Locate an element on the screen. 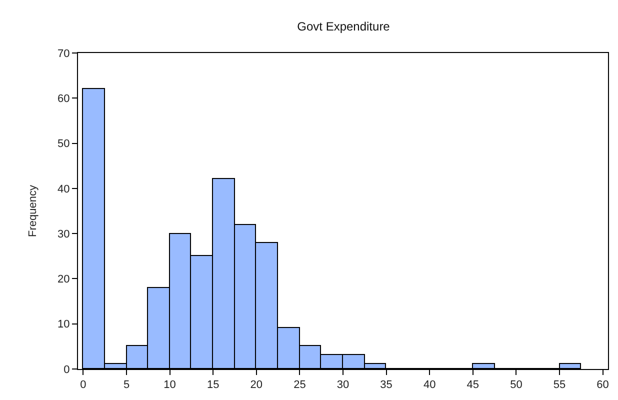  x-tick-label: 20 is located at coordinates (256, 385).